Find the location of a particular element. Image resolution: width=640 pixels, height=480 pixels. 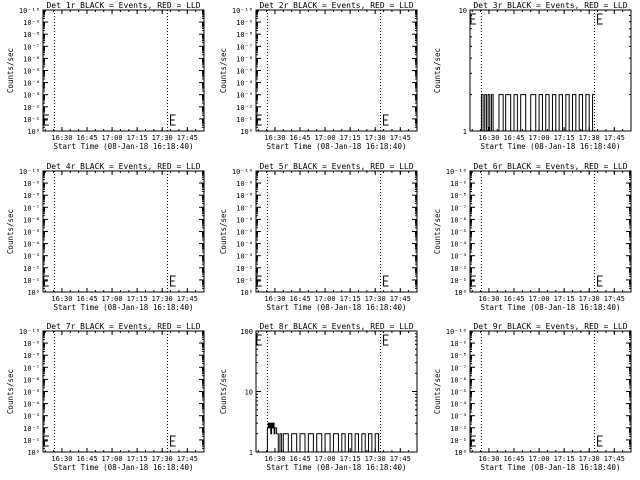

y-tick-label: 1 is located at coordinates (251, 453).